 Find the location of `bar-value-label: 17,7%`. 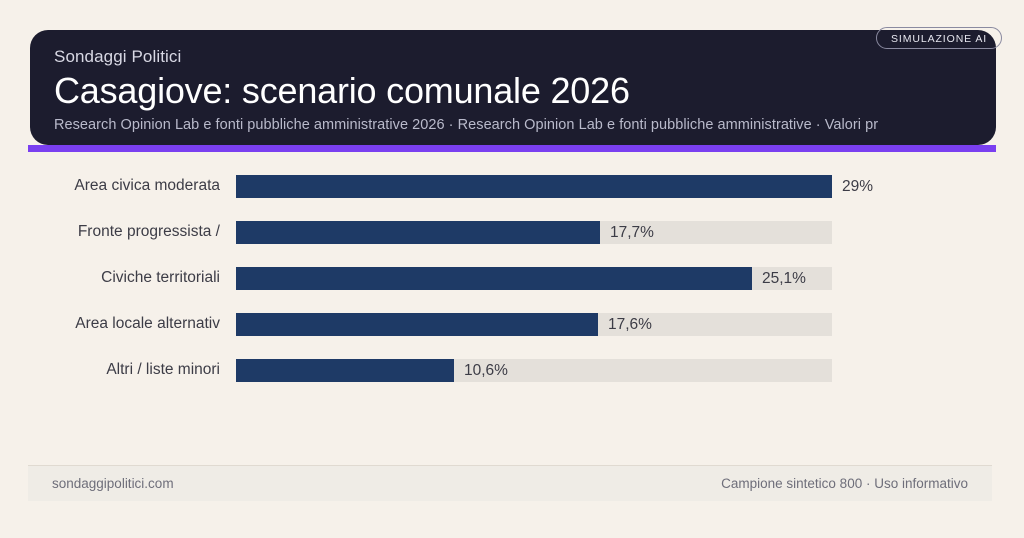

bar-value-label: 17,7% is located at coordinates (632, 232).